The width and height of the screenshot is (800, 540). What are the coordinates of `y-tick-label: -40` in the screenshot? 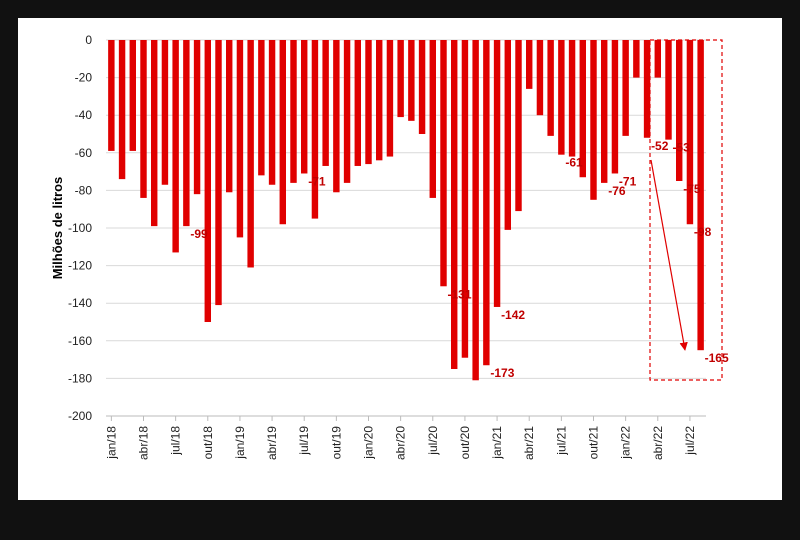 It's located at (84, 115).